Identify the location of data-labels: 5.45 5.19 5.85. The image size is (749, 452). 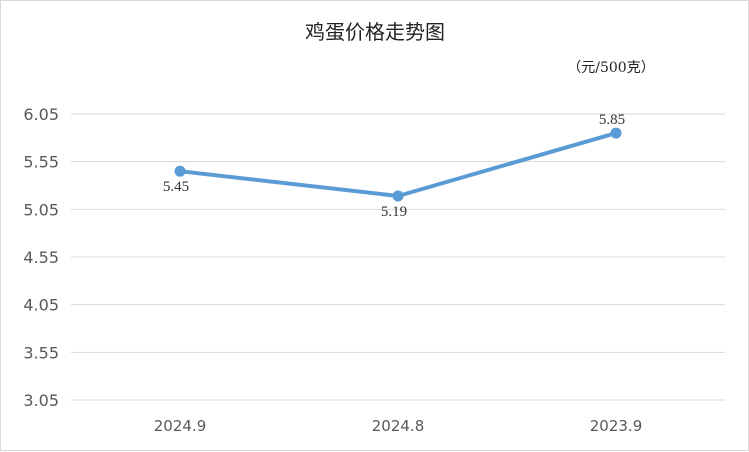
(394, 166).